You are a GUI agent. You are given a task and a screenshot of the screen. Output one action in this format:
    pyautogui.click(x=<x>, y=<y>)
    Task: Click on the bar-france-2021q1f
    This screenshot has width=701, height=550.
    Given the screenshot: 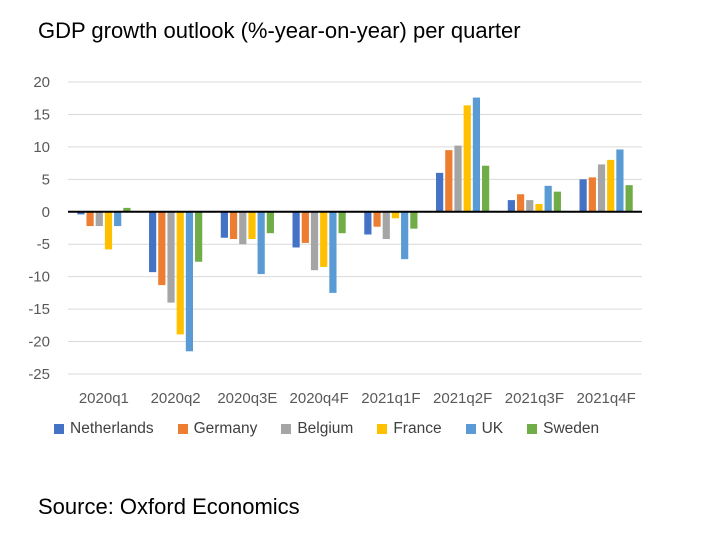 What is the action you would take?
    pyautogui.click(x=395, y=215)
    